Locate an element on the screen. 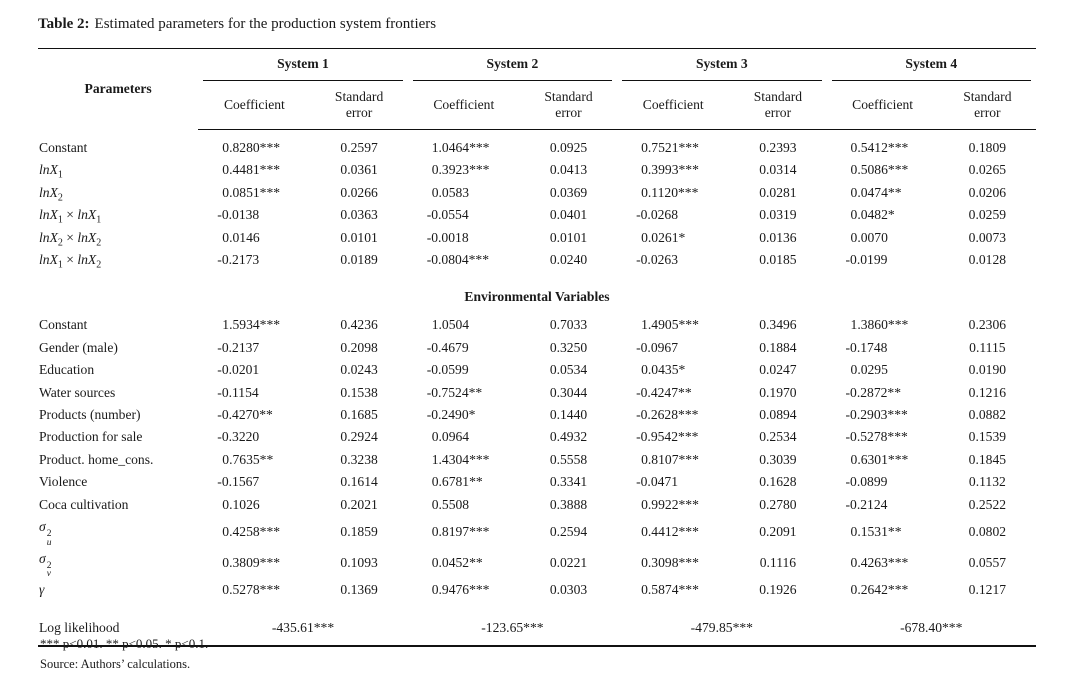 The width and height of the screenshot is (1076, 693). coefficient-cell: -0.2903*** is located at coordinates (876, 415).